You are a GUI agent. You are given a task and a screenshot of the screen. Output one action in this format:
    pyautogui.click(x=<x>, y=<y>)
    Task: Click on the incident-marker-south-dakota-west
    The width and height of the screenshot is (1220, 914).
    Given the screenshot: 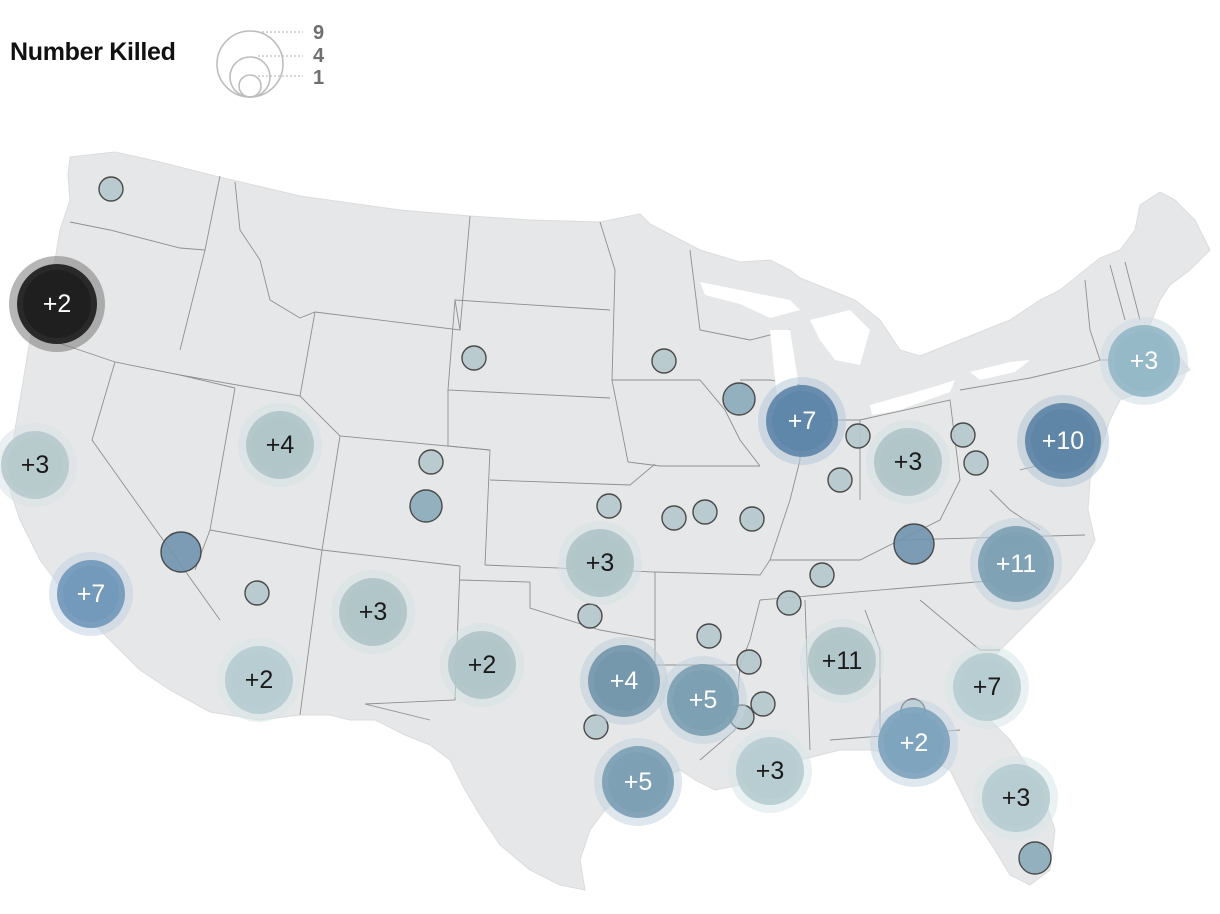 What is the action you would take?
    pyautogui.click(x=474, y=358)
    